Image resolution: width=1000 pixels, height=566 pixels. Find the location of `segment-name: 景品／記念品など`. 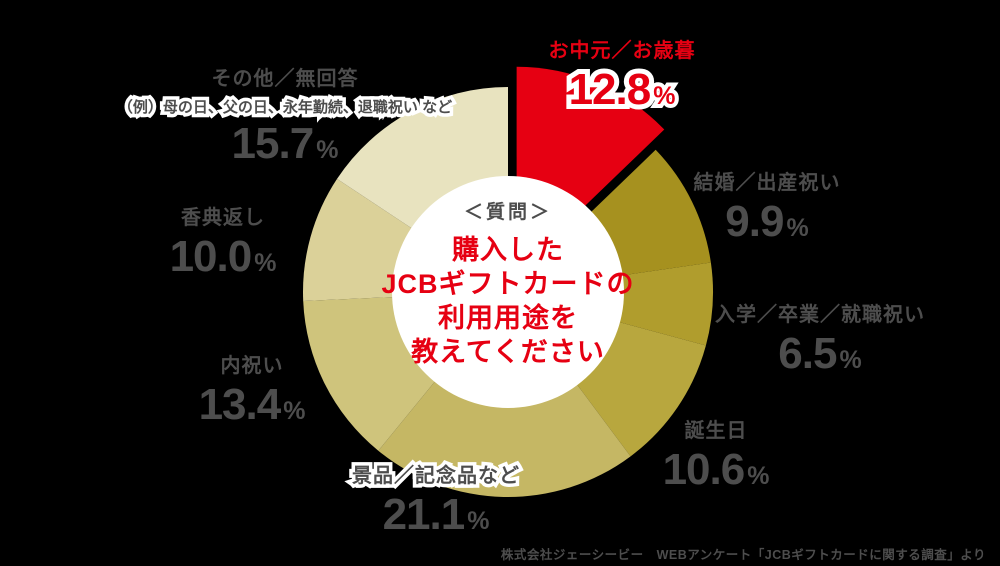

segment-name: 景品／記念品など is located at coordinates (436, 473).